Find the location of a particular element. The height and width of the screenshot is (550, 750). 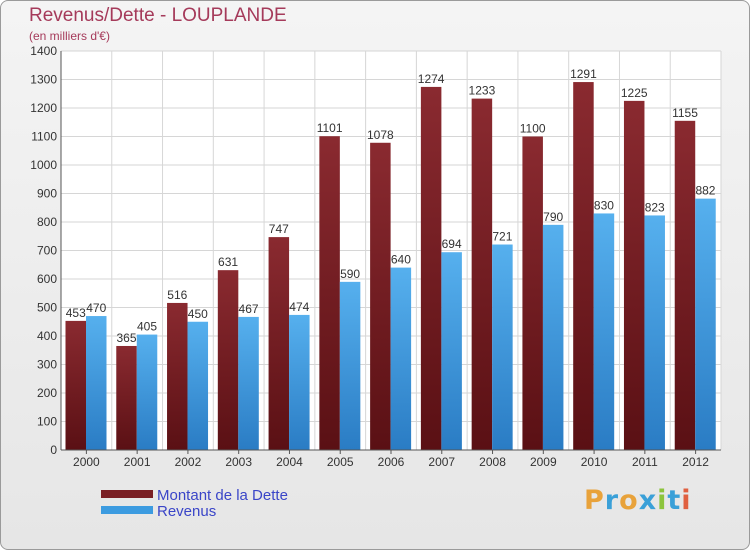

bar-revenus-2005 is located at coordinates (350, 365).